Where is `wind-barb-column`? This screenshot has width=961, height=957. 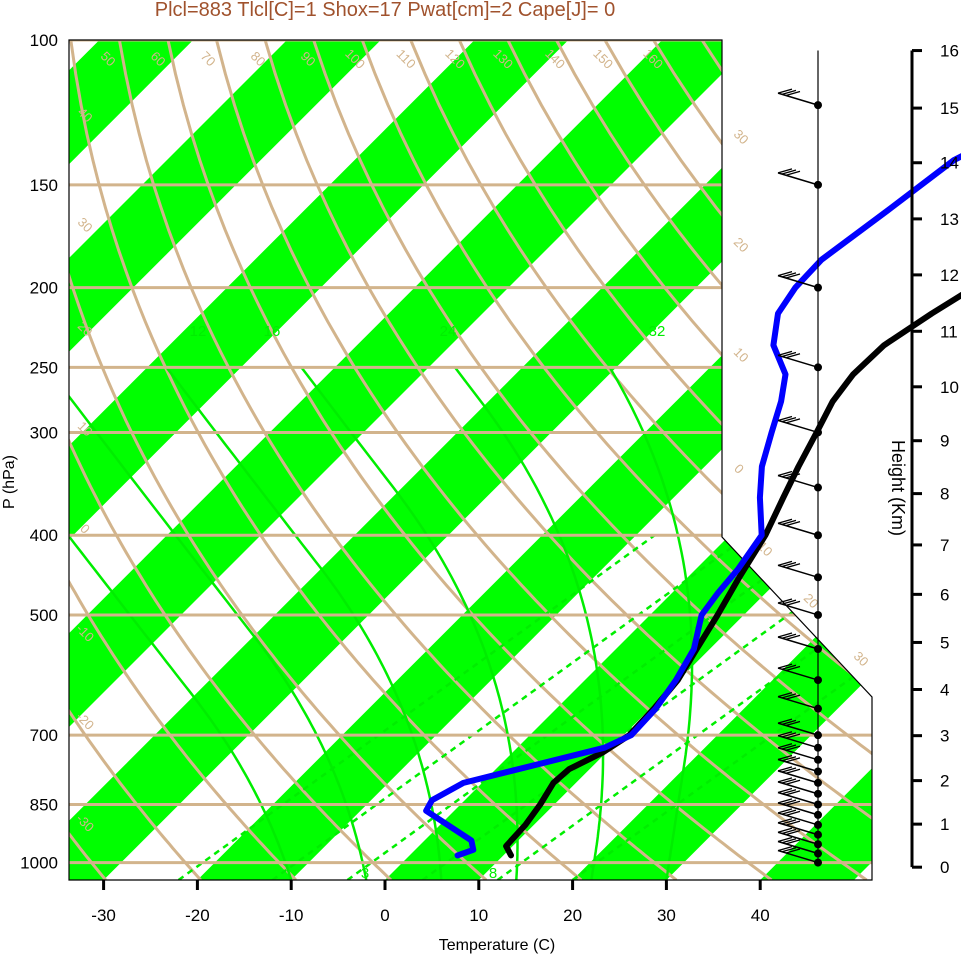 wind-barb-column is located at coordinates (799, 458).